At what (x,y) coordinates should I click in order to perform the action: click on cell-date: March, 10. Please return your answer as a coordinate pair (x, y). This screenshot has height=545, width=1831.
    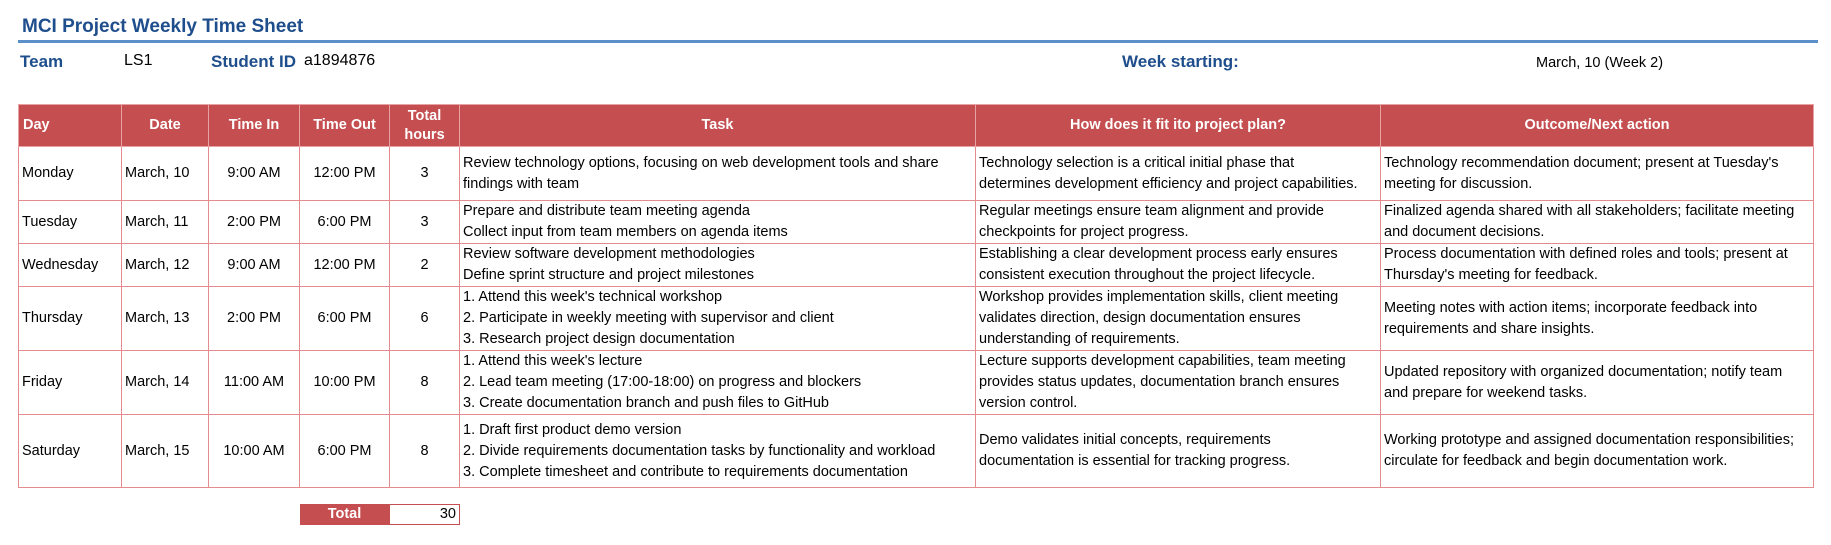
    Looking at the image, I should click on (165, 173).